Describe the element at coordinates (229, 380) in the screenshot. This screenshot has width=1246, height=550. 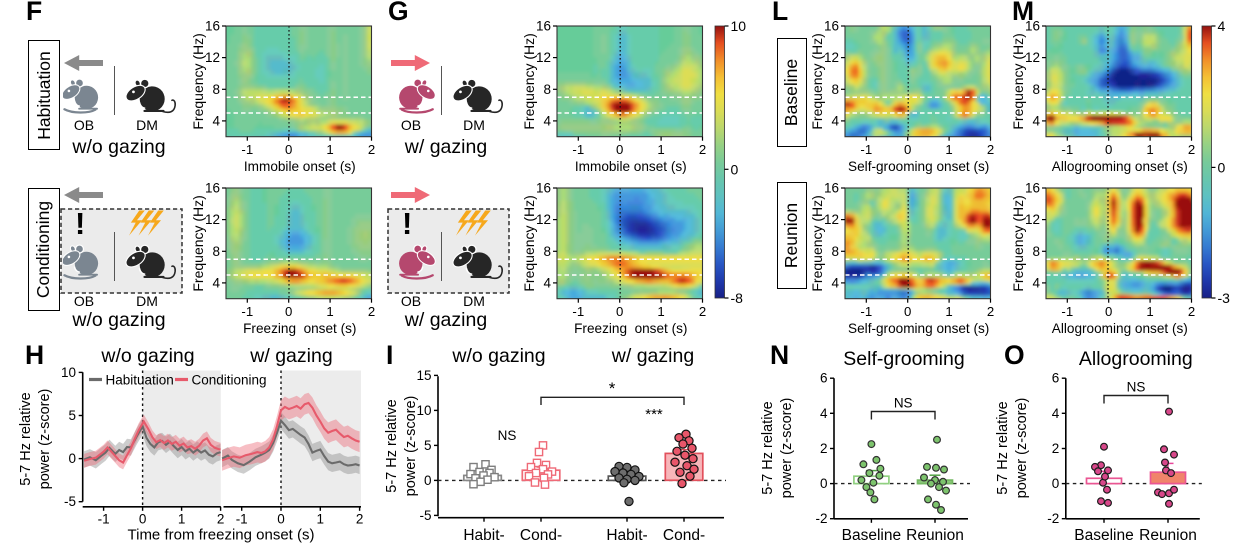
I see `svg-text: Conditioning` at that location.